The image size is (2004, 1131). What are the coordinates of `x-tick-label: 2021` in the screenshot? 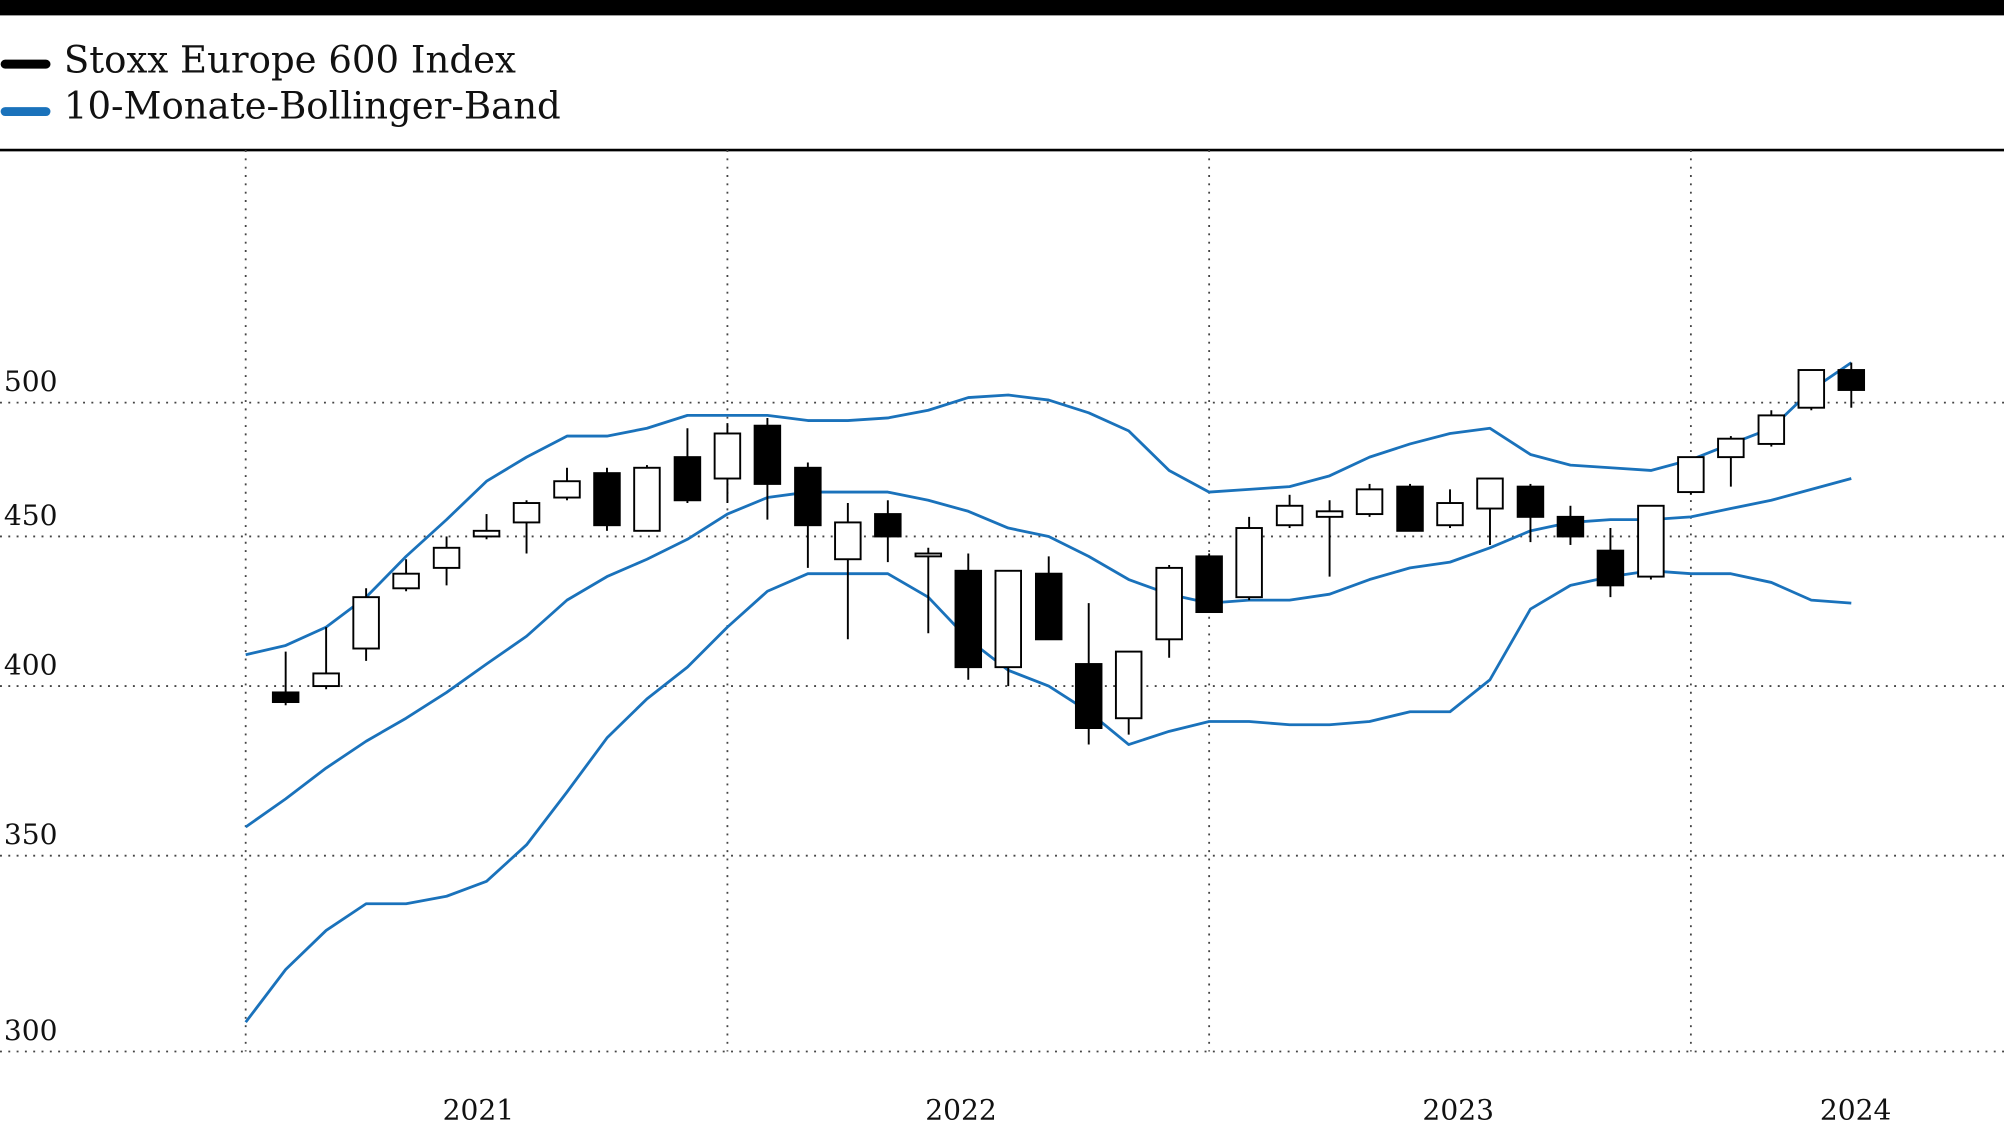 It's located at (479, 1109).